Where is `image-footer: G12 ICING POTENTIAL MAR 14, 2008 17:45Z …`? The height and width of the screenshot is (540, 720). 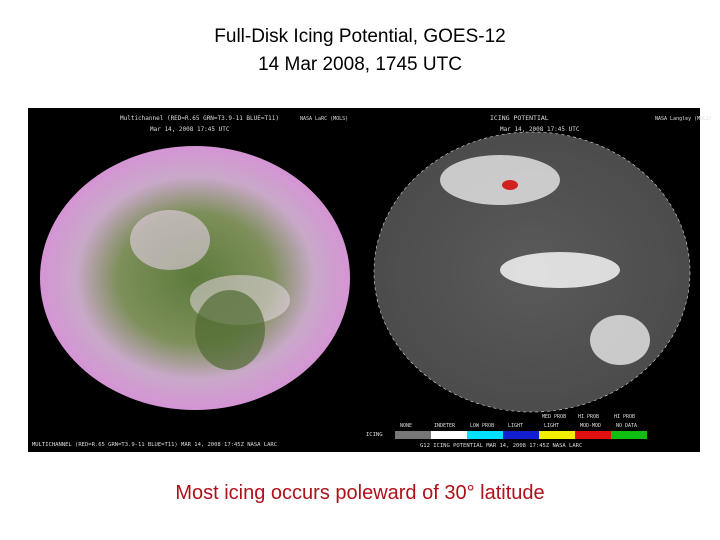 image-footer: G12 ICING POTENTIAL MAR 14, 2008 17:45Z … is located at coordinates (501, 446).